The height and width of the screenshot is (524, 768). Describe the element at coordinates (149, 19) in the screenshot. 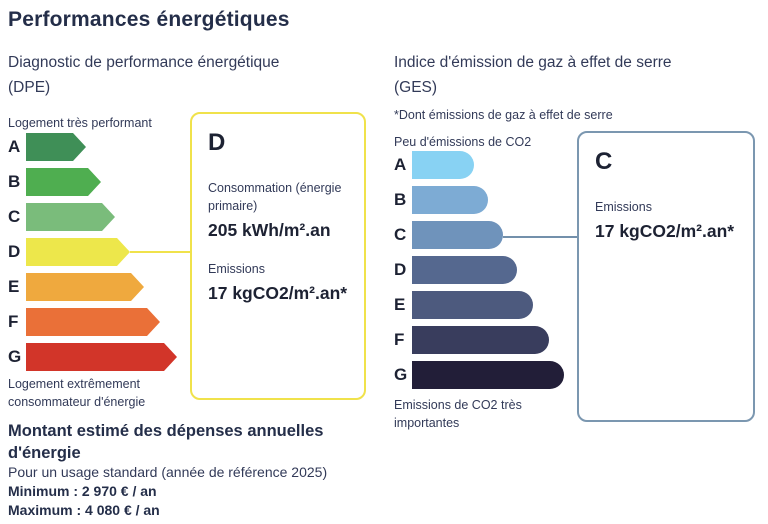

I see `page-title: Performances énergétiques` at that location.